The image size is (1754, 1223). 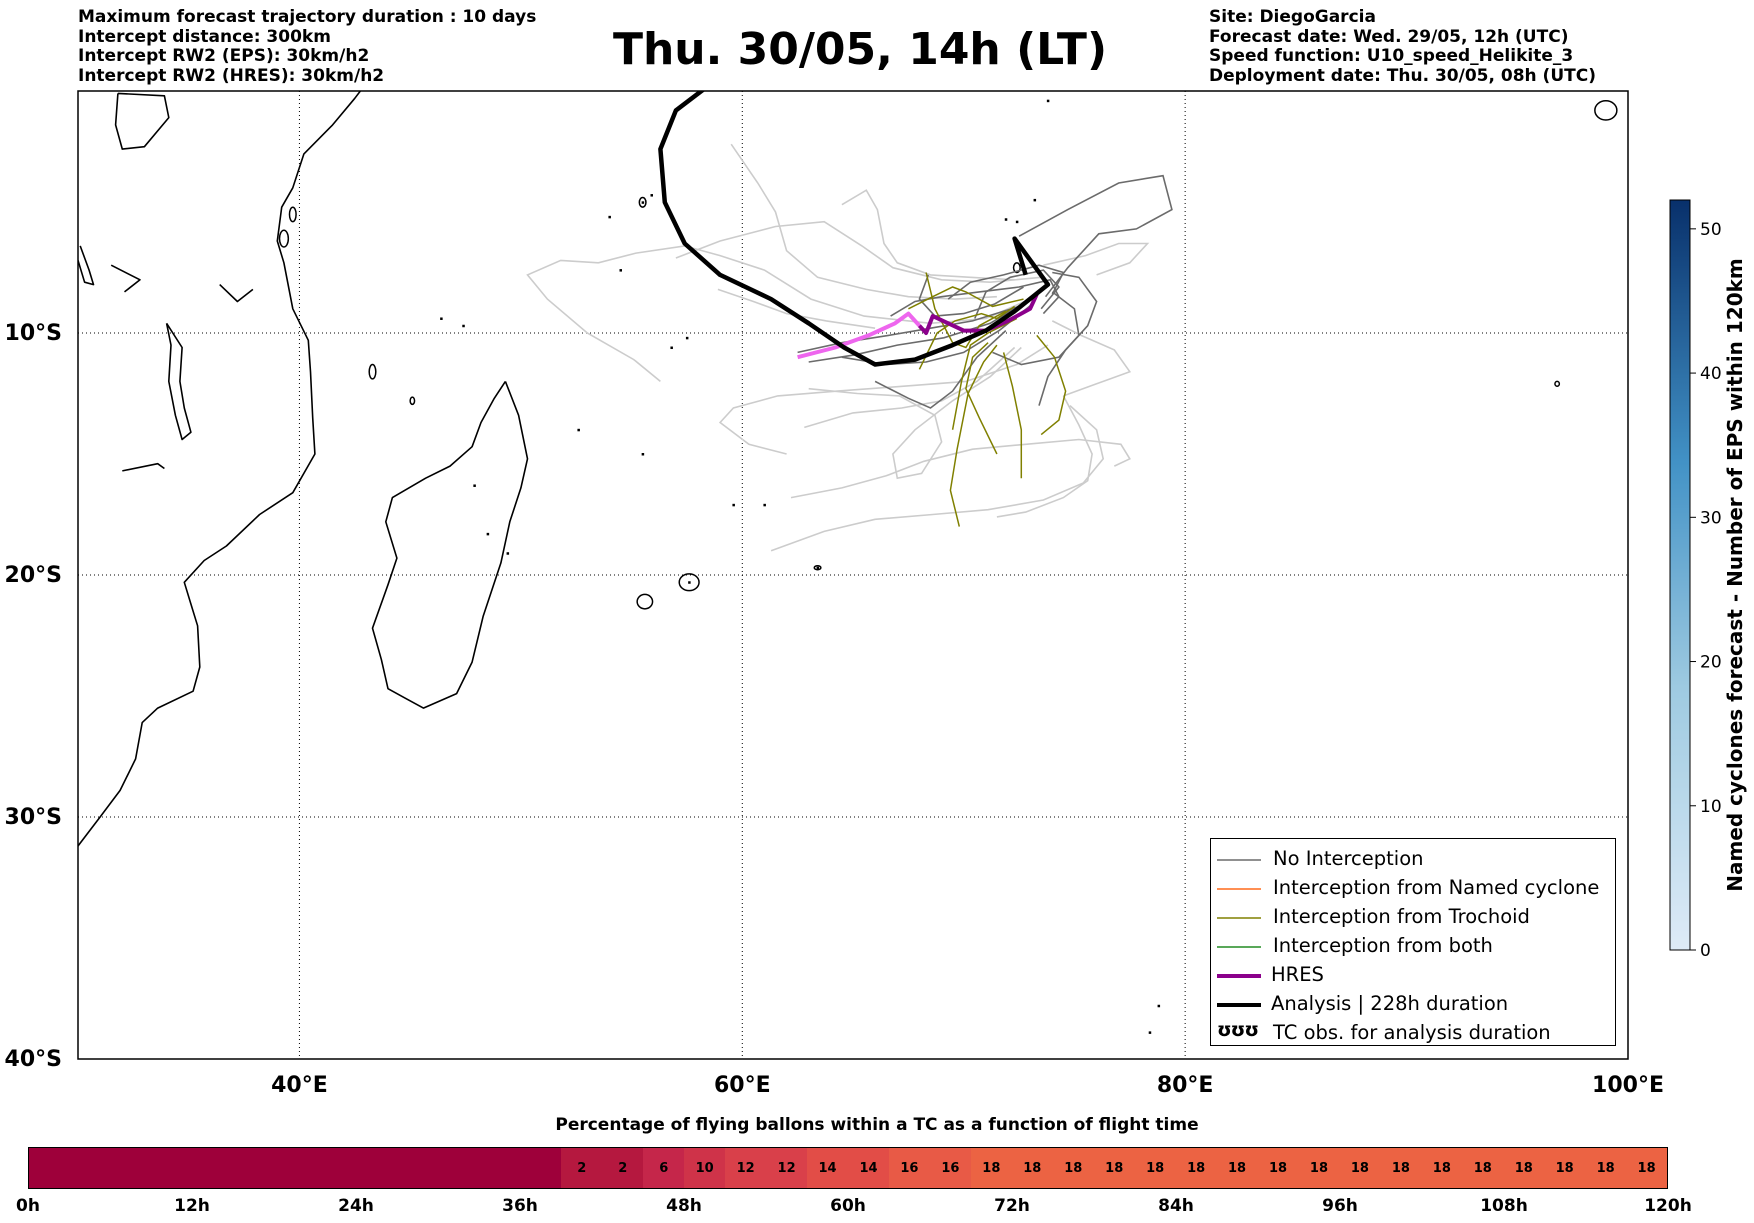 I want to click on latitude-label: 10°S, so click(x=33, y=333).